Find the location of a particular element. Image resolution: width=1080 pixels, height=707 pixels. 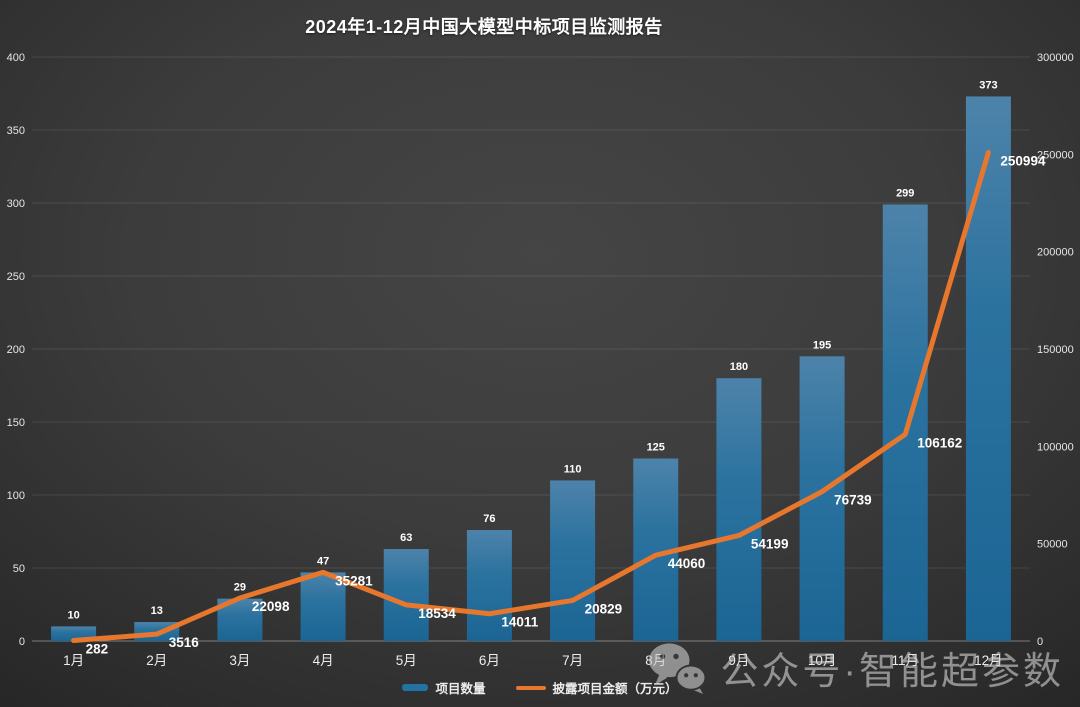

x-axis-label-11月: 11月 is located at coordinates (905, 660).